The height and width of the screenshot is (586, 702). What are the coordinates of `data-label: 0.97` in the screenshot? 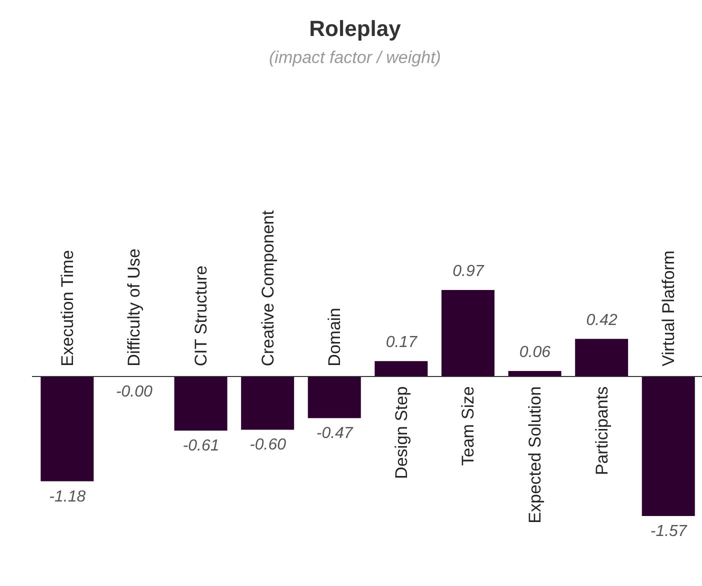 It's located at (468, 271).